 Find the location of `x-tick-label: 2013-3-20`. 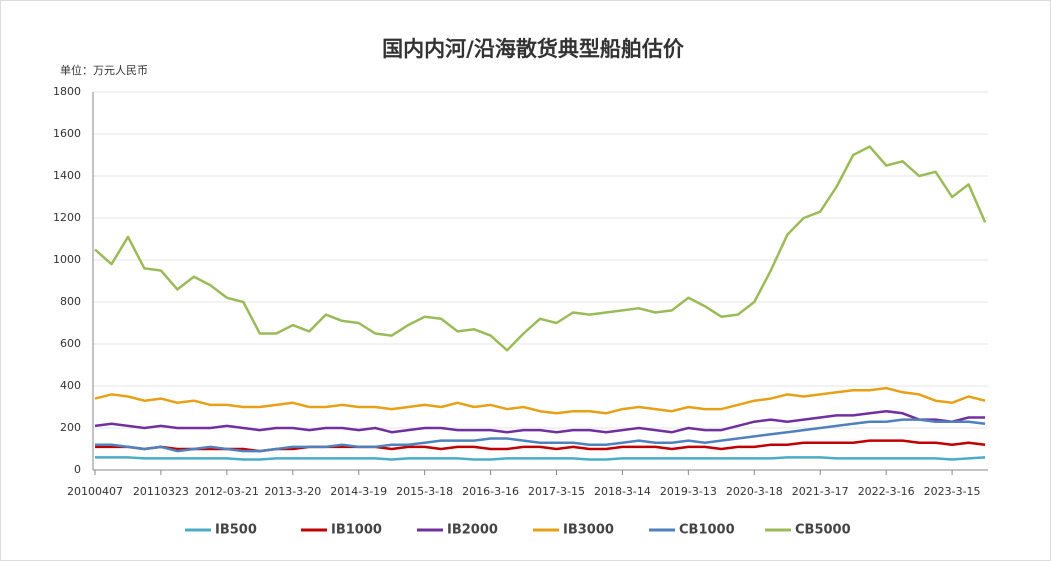

x-tick-label: 2013-3-20 is located at coordinates (292, 491).